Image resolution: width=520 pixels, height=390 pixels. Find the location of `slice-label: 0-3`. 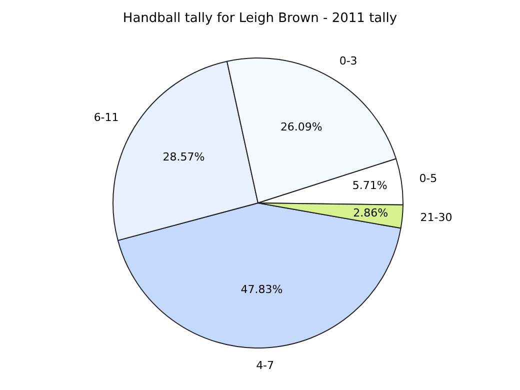

slice-label: 0-3 is located at coordinates (348, 61).